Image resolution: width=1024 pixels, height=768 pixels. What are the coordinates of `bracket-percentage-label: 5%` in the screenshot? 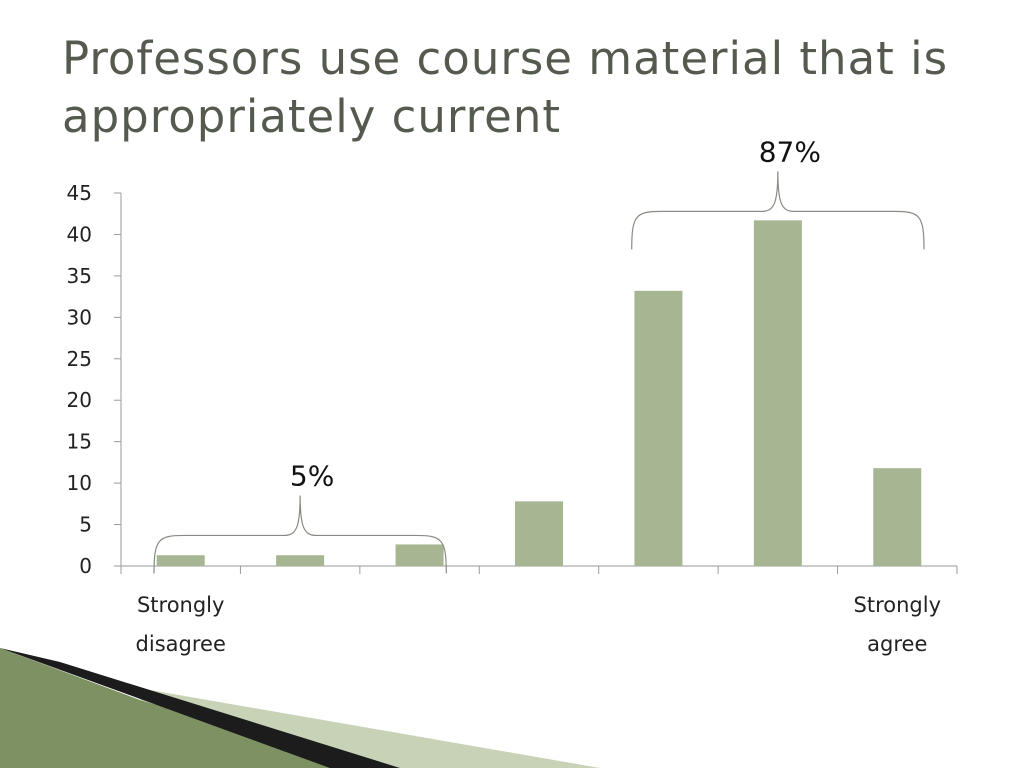 It's located at (312, 475).